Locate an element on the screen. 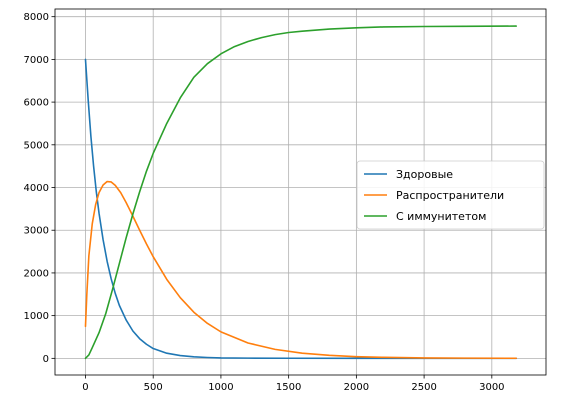 Image resolution: width=561 pixels, height=413 pixels. x-tick-label: 2500 is located at coordinates (423, 387).